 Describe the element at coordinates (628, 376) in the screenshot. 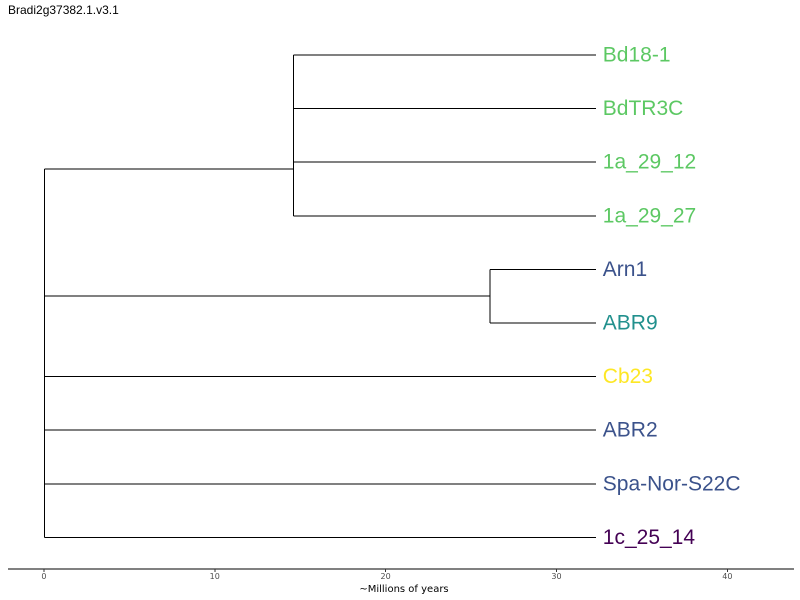

I see `leaf-label: Cb23` at that location.